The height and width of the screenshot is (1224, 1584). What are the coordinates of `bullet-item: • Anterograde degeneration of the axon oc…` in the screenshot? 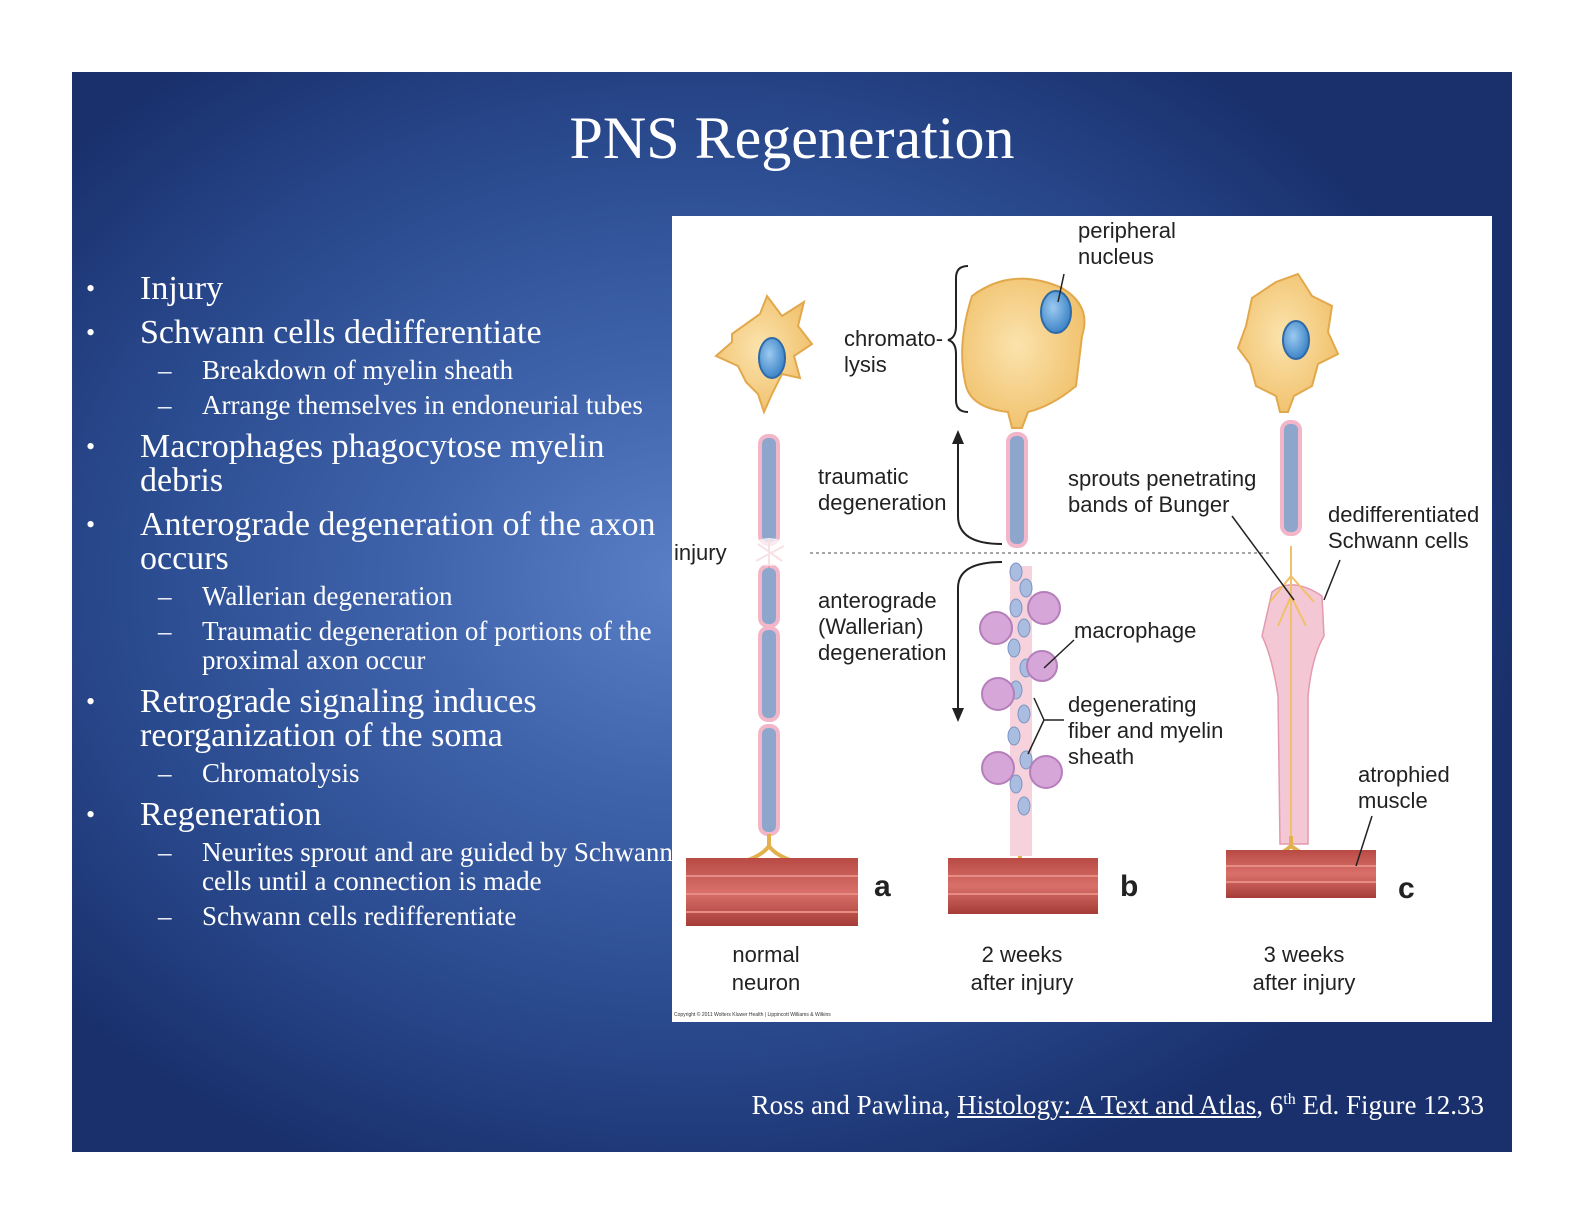 It's located at (382, 542).